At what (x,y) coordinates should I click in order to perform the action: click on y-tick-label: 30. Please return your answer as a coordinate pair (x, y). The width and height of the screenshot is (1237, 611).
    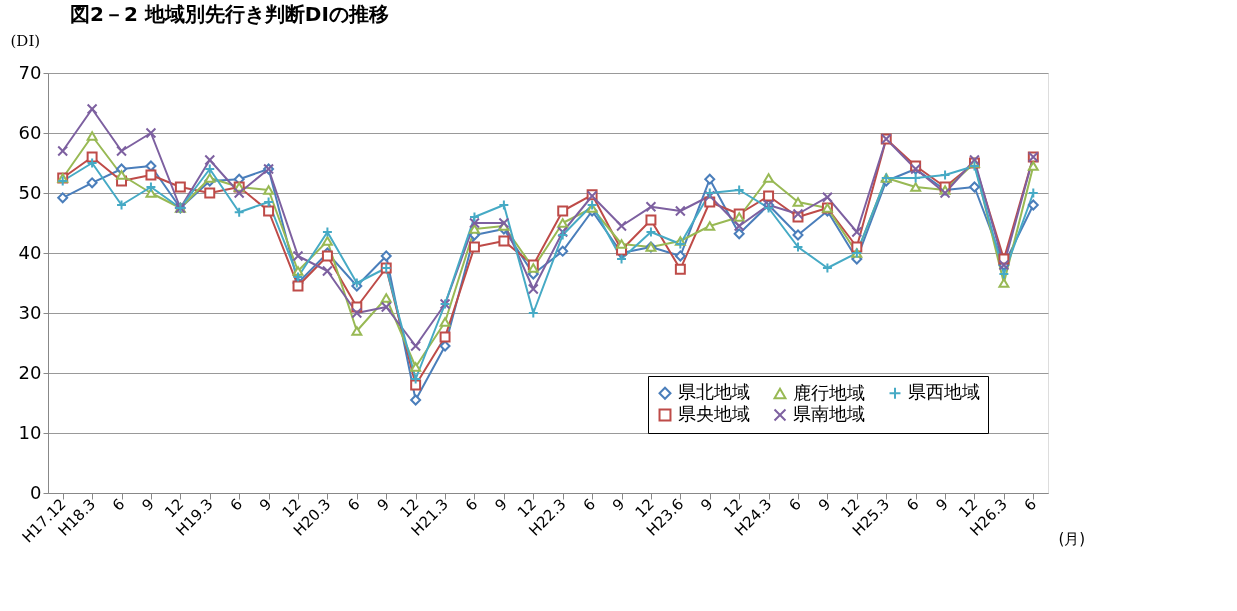
    Looking at the image, I should click on (30, 312).